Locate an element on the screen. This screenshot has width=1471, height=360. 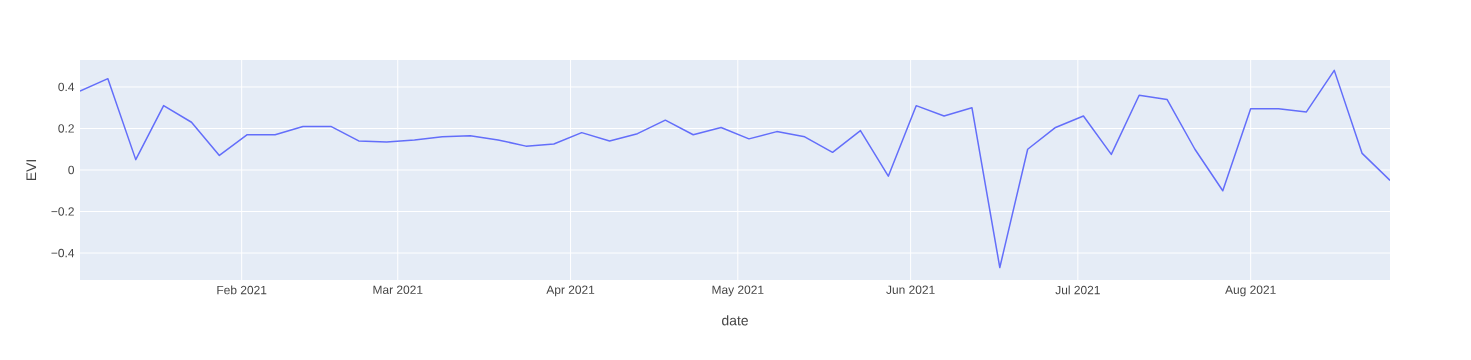
x-tick-label: Feb 2021 is located at coordinates (242, 290).